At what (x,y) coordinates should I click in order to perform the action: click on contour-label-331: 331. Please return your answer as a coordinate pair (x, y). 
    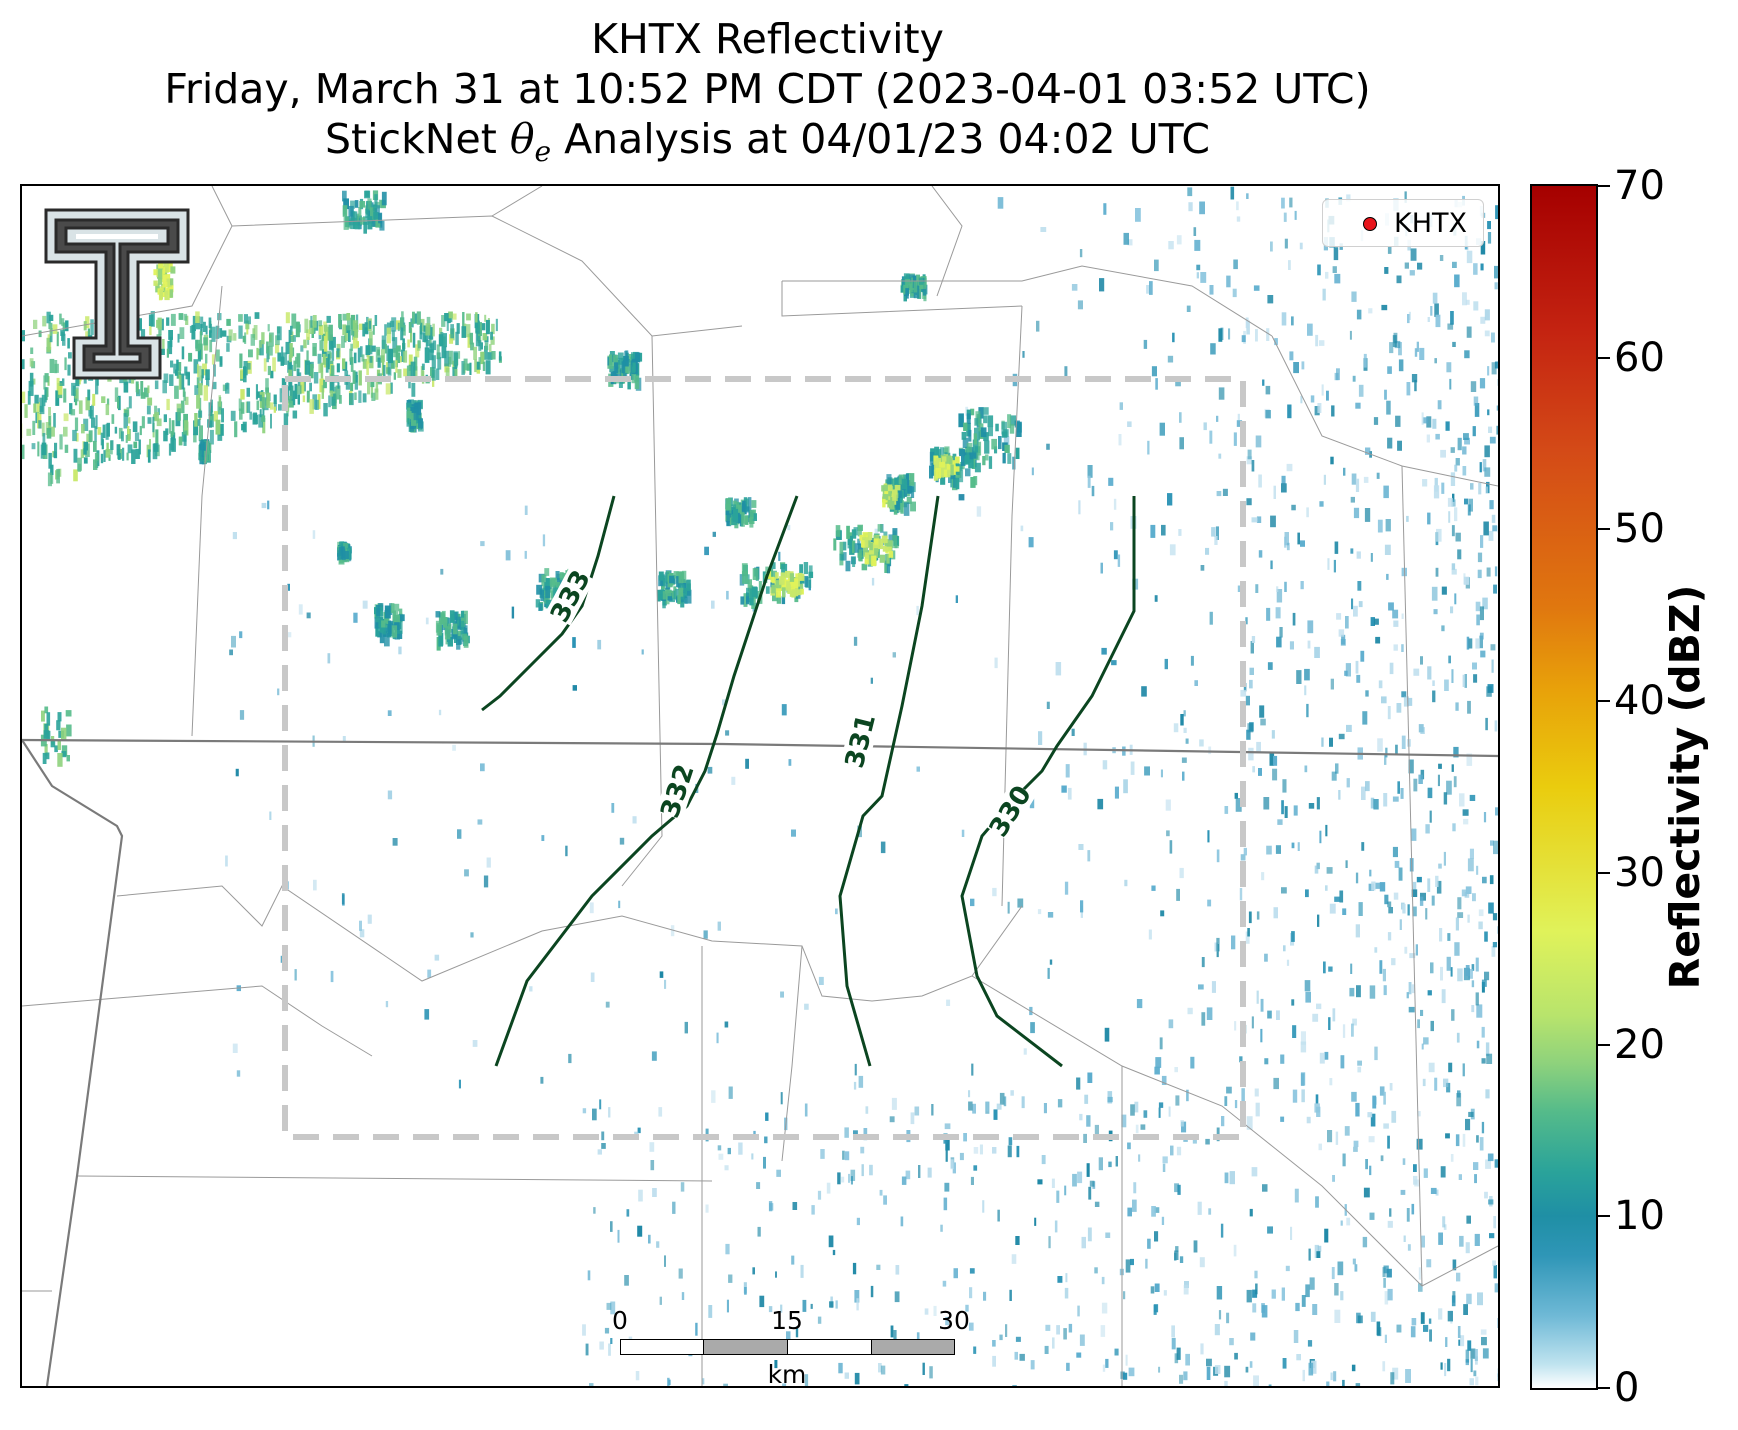
    Looking at the image, I should click on (861, 741).